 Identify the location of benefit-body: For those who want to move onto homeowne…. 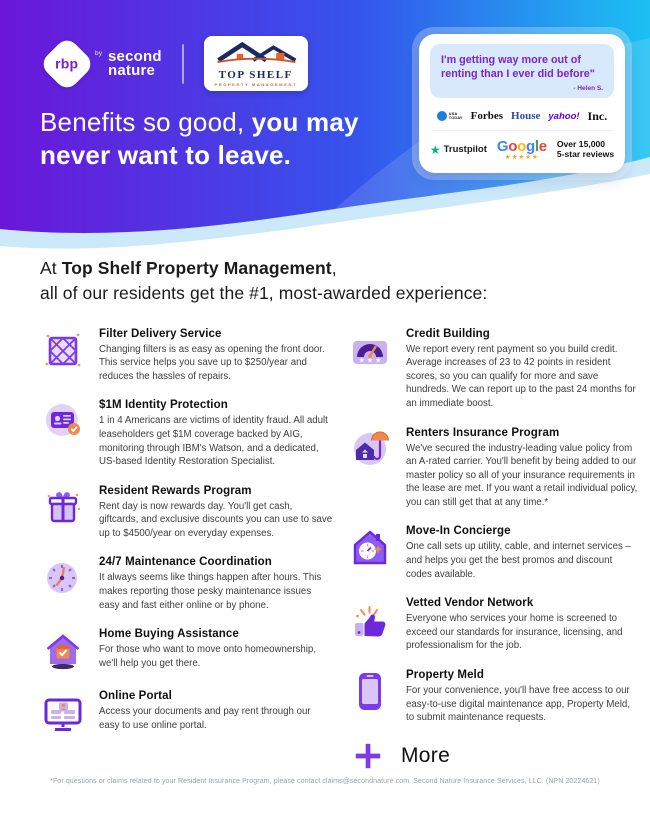
(208, 656).